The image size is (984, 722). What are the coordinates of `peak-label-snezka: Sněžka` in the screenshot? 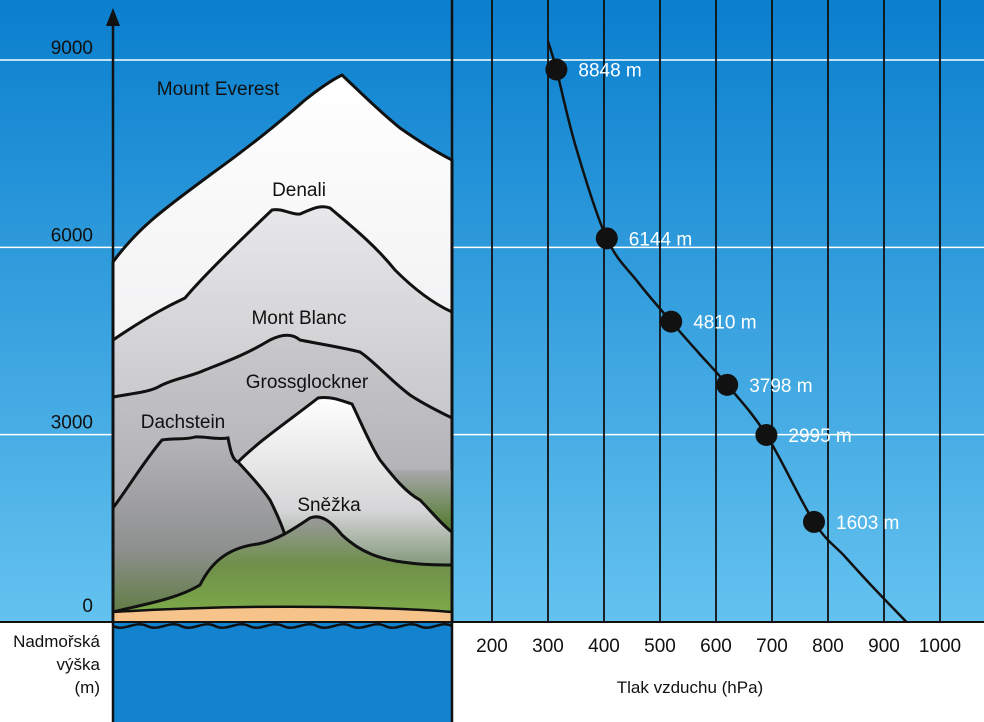 It's located at (329, 505).